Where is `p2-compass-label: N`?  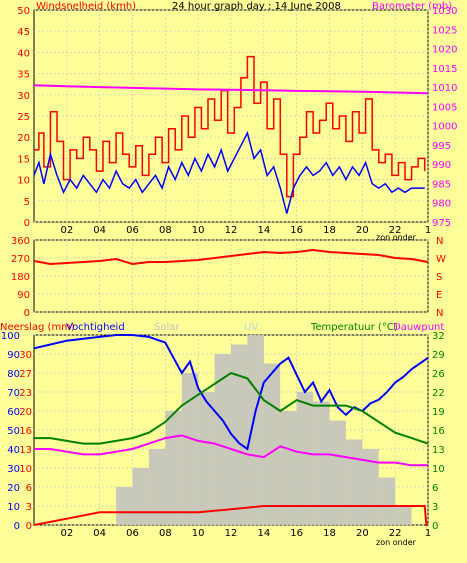
p2-compass-label: N is located at coordinates (439, 241).